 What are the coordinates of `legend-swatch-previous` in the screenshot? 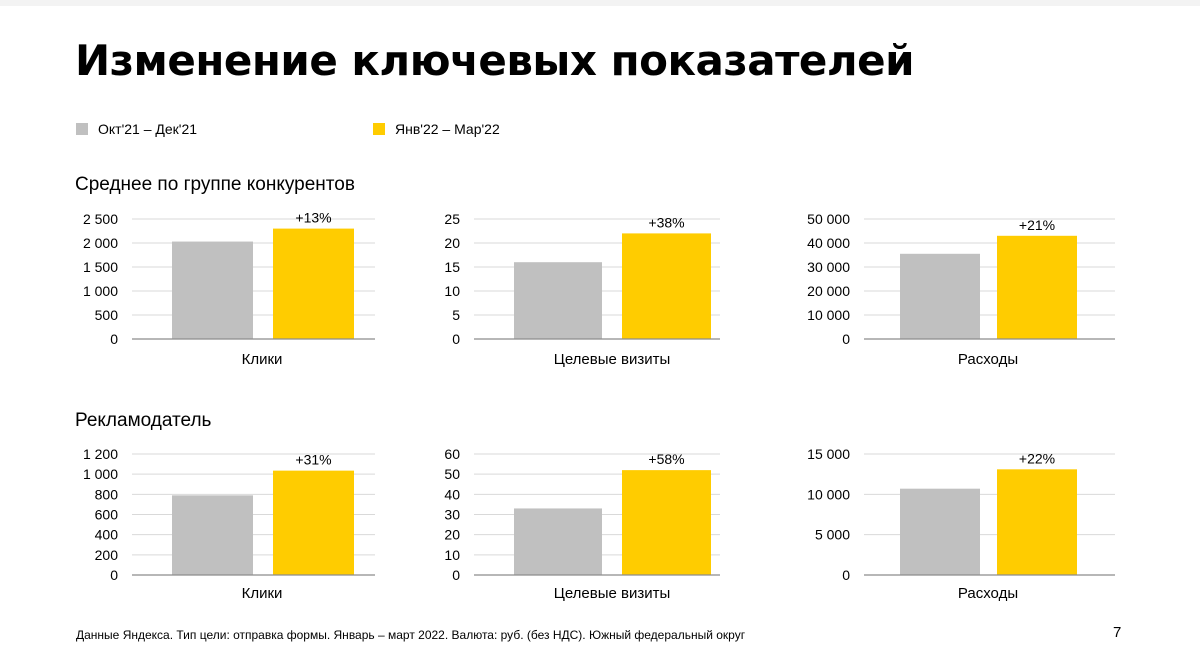 It's located at (82, 129).